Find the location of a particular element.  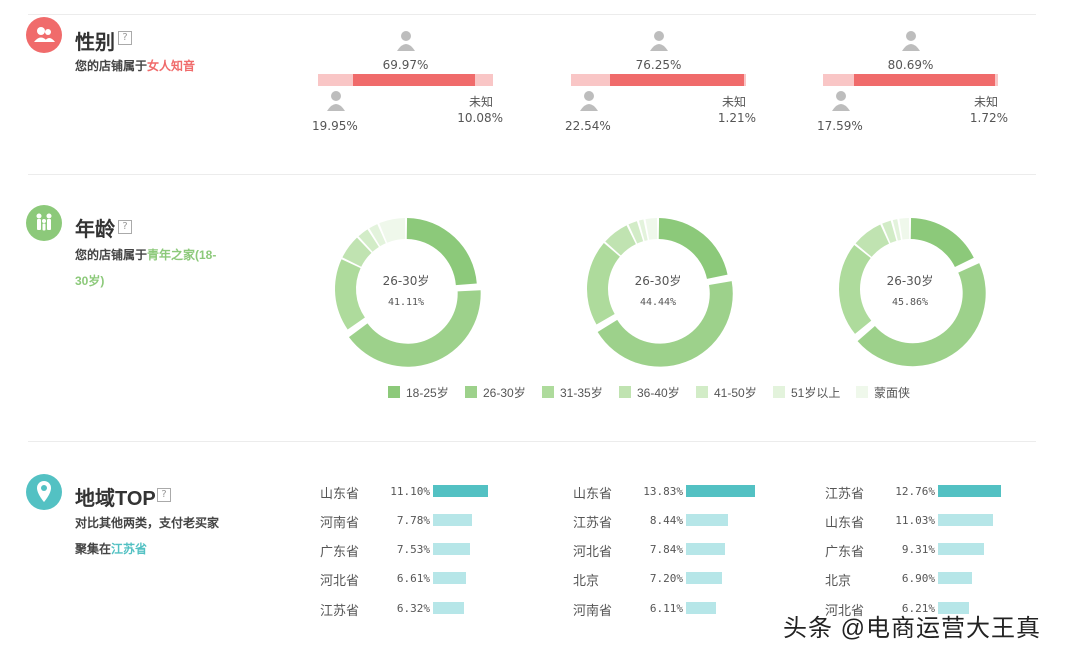

legend-item: 41-50岁 is located at coordinates (726, 392).